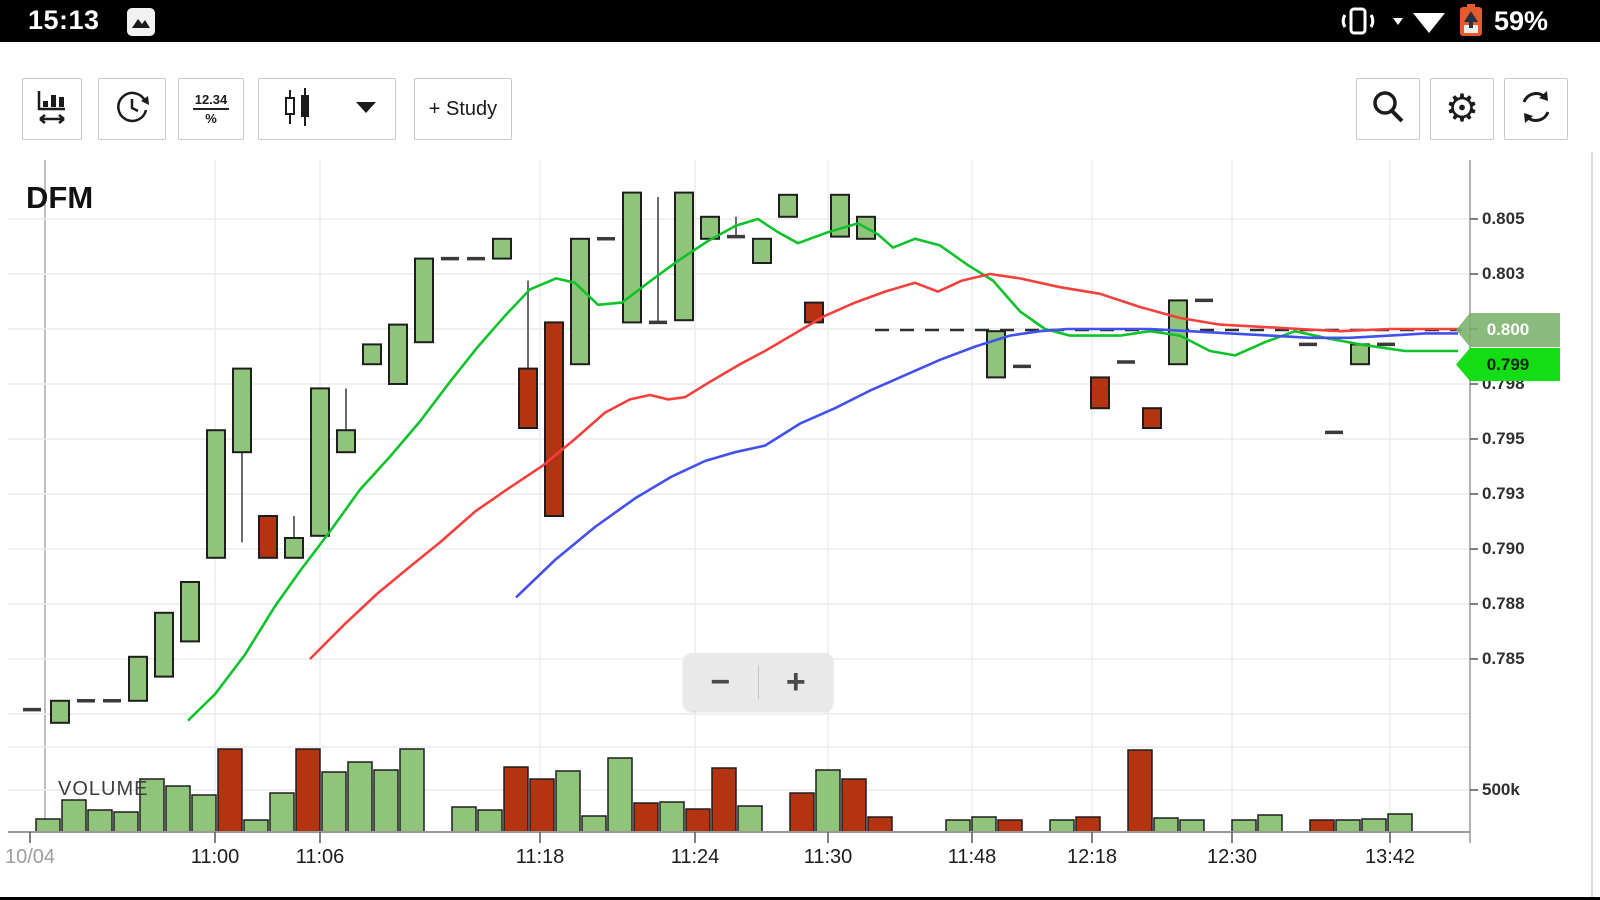  I want to click on search-button, so click(1388, 109).